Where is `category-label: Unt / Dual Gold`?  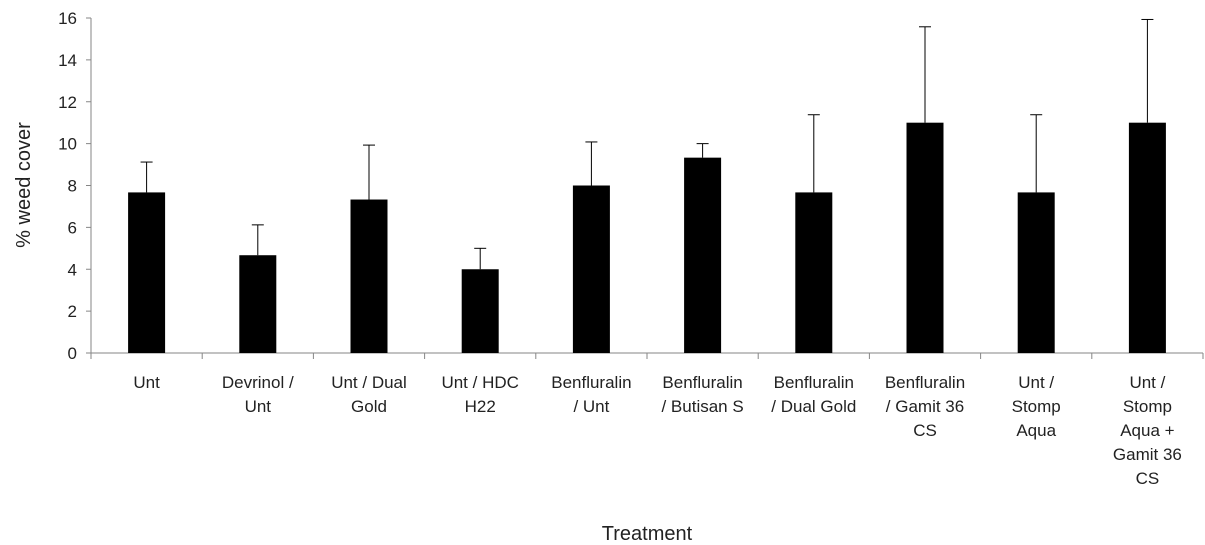 category-label: Unt / Dual Gold is located at coordinates (369, 394).